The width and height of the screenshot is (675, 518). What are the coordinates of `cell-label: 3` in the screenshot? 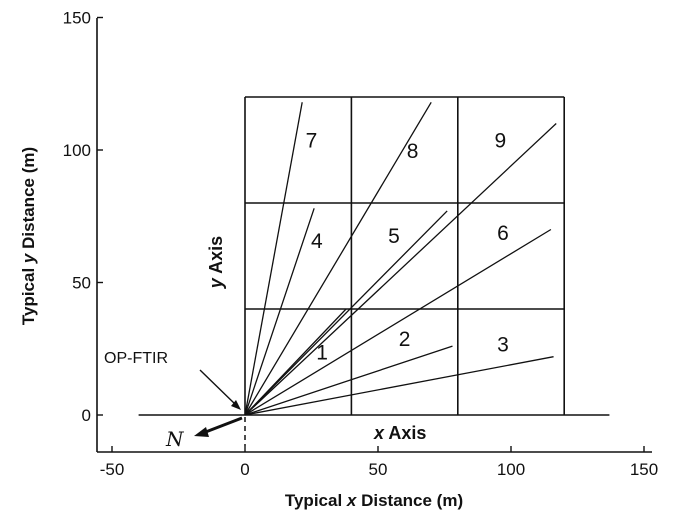 It's located at (503, 344).